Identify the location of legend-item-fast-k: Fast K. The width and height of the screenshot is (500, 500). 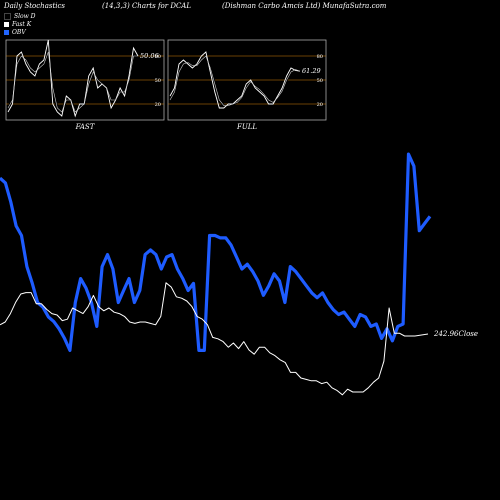
(17, 24).